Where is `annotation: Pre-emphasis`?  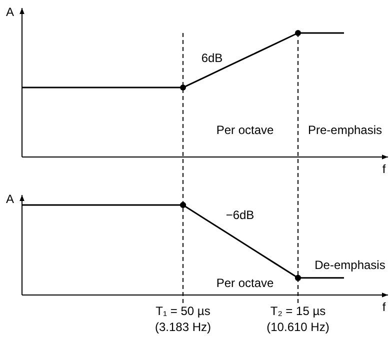
annotation: Pre-emphasis is located at coordinates (345, 130).